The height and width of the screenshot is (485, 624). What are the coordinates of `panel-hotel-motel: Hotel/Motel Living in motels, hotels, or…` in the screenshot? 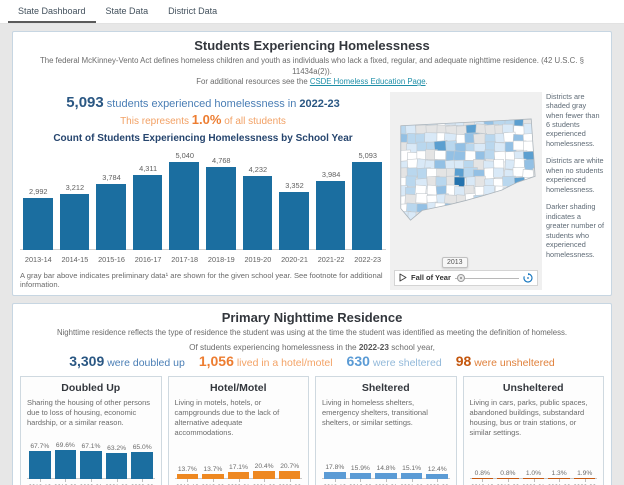 It's located at (238, 430).